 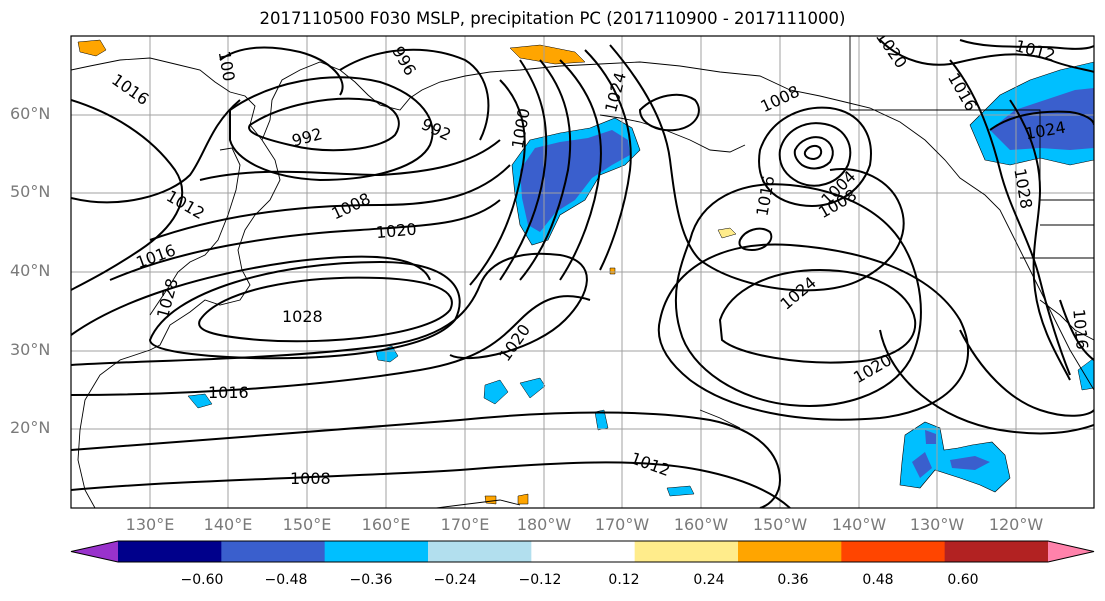 I want to click on colorbar-tick-label: −0.12, so click(x=540, y=580).